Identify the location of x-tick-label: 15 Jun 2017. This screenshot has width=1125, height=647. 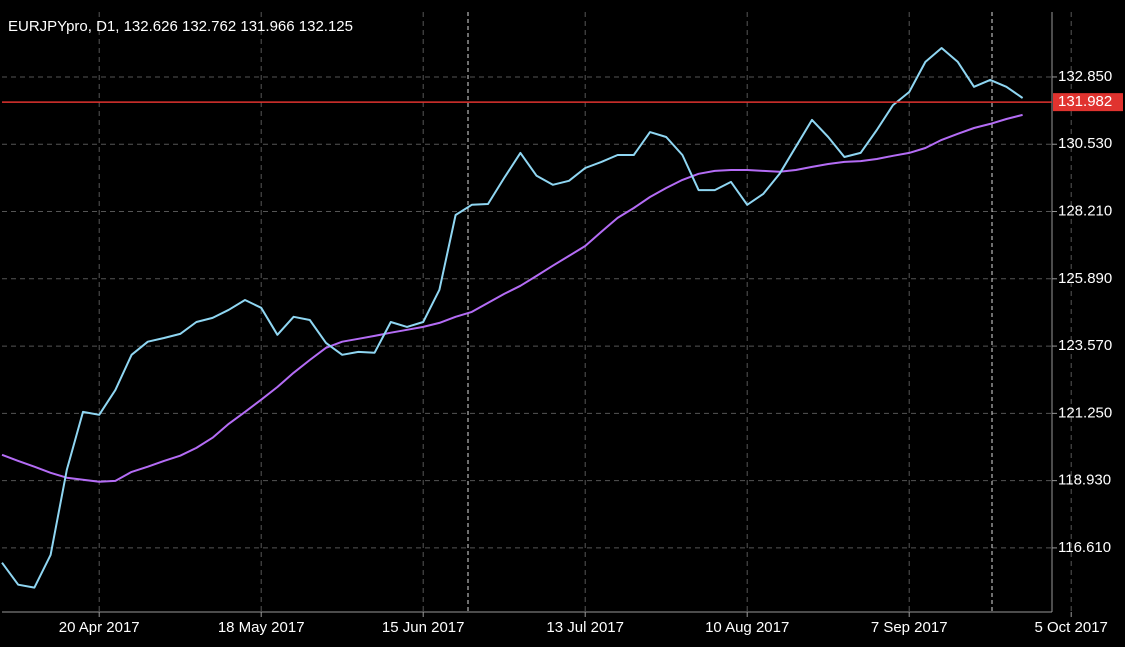
(423, 627).